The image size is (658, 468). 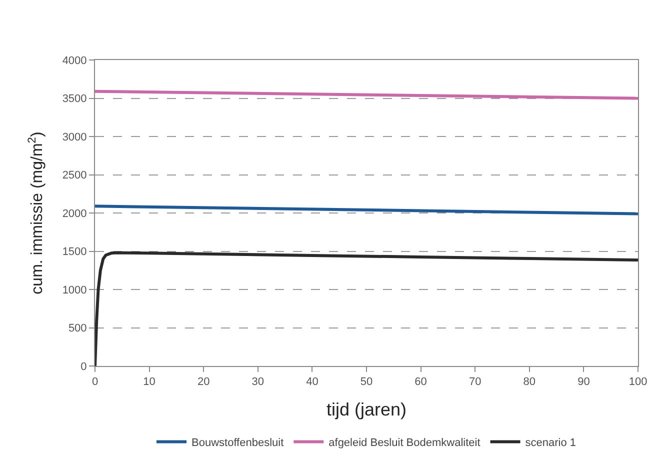 What do you see at coordinates (83, 366) in the screenshot?
I see `y-tick-label: 0` at bounding box center [83, 366].